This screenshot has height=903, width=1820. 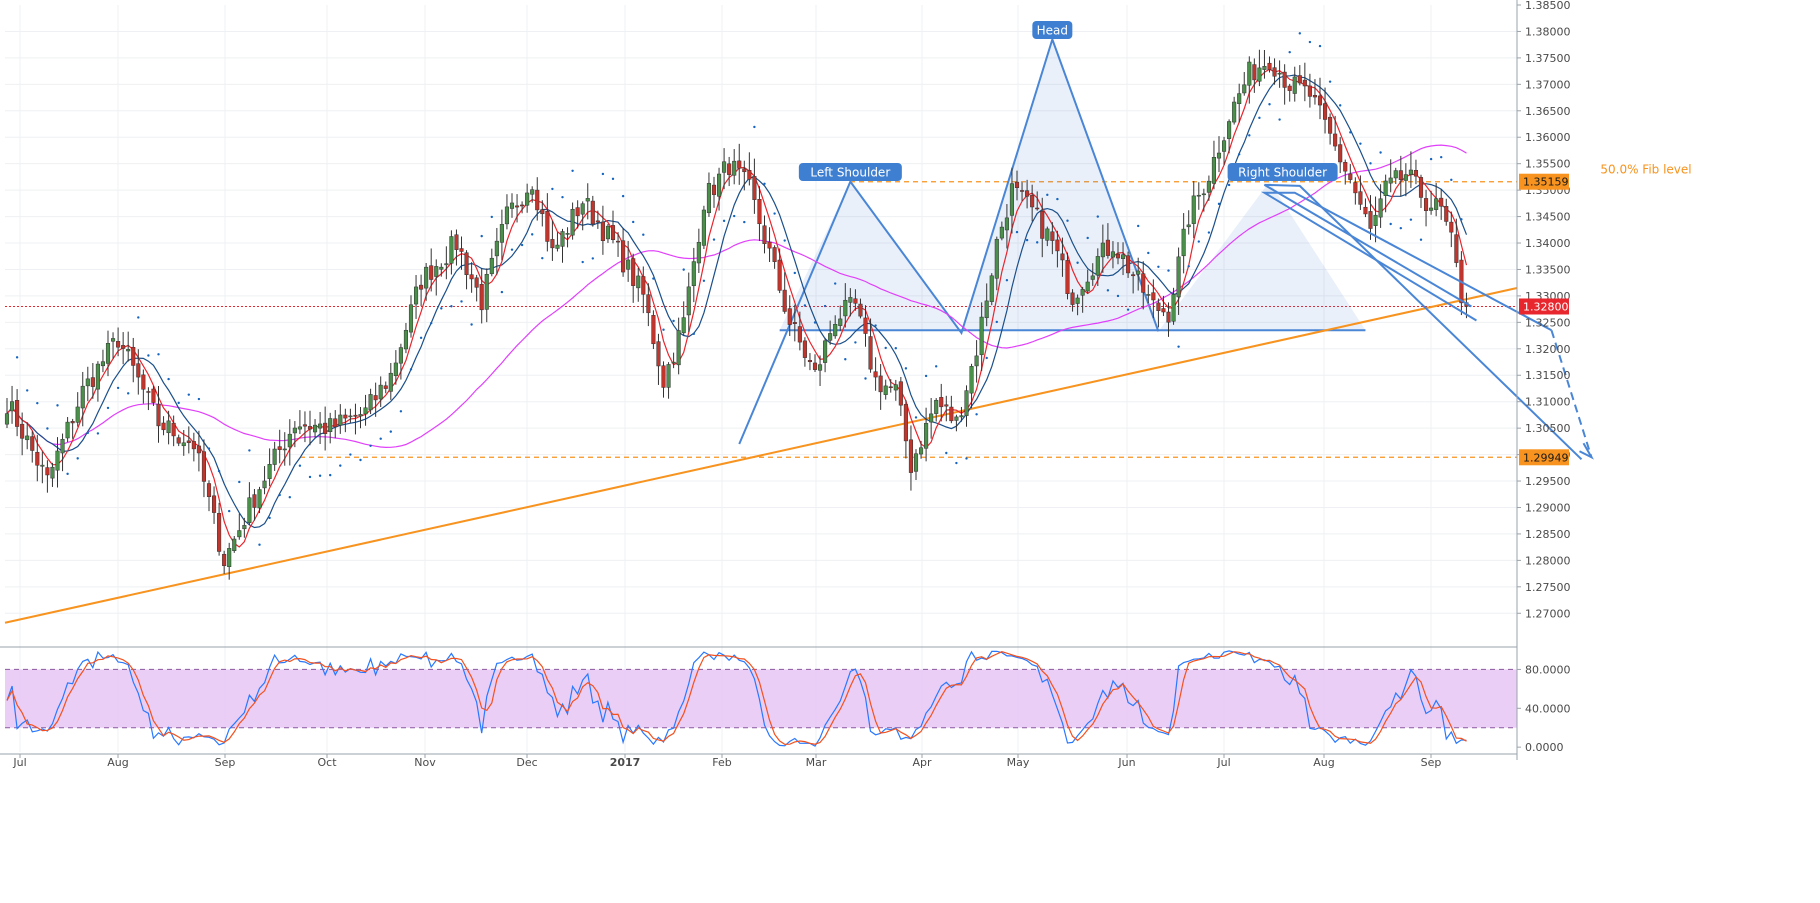 What do you see at coordinates (327, 762) in the screenshot?
I see `time-tick-label: Oct` at bounding box center [327, 762].